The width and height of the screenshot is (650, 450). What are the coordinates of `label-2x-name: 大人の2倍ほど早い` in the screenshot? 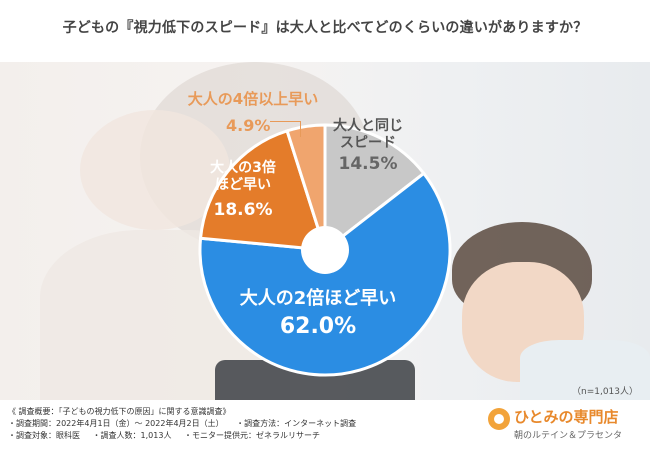 It's located at (318, 298).